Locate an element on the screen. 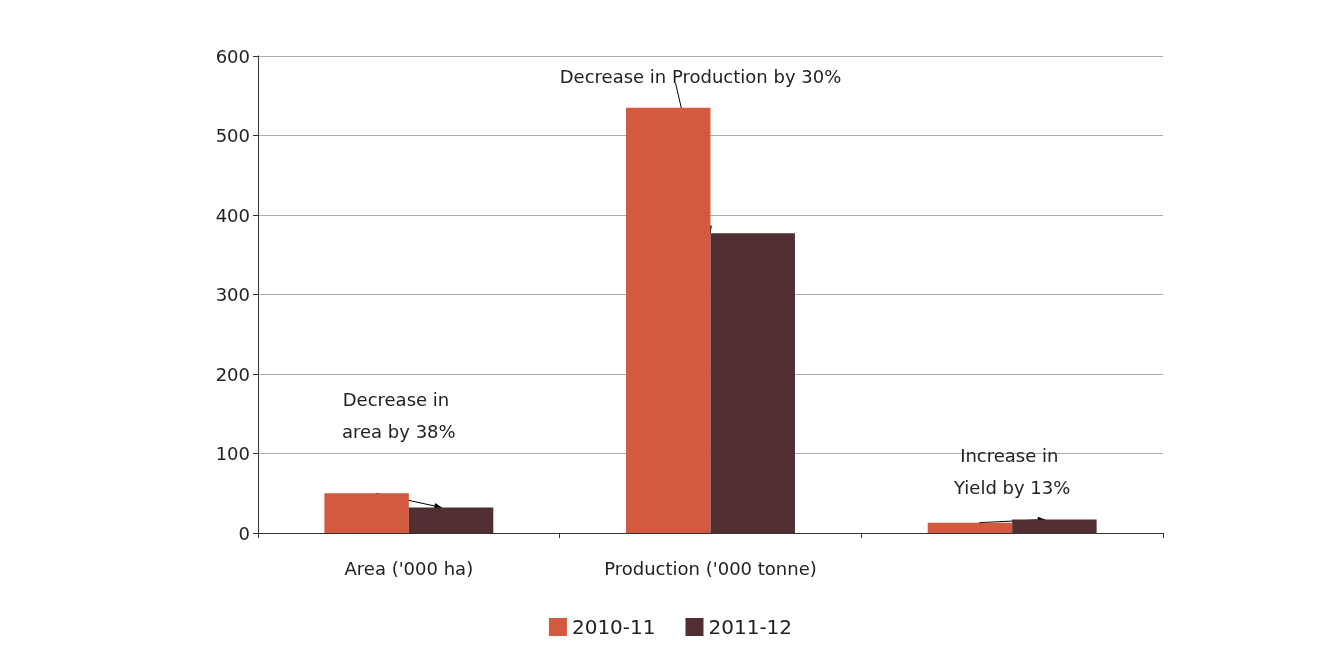 The width and height of the screenshot is (1341, 658). x-tick-label: Area ('000 ha) is located at coordinates (409, 568).